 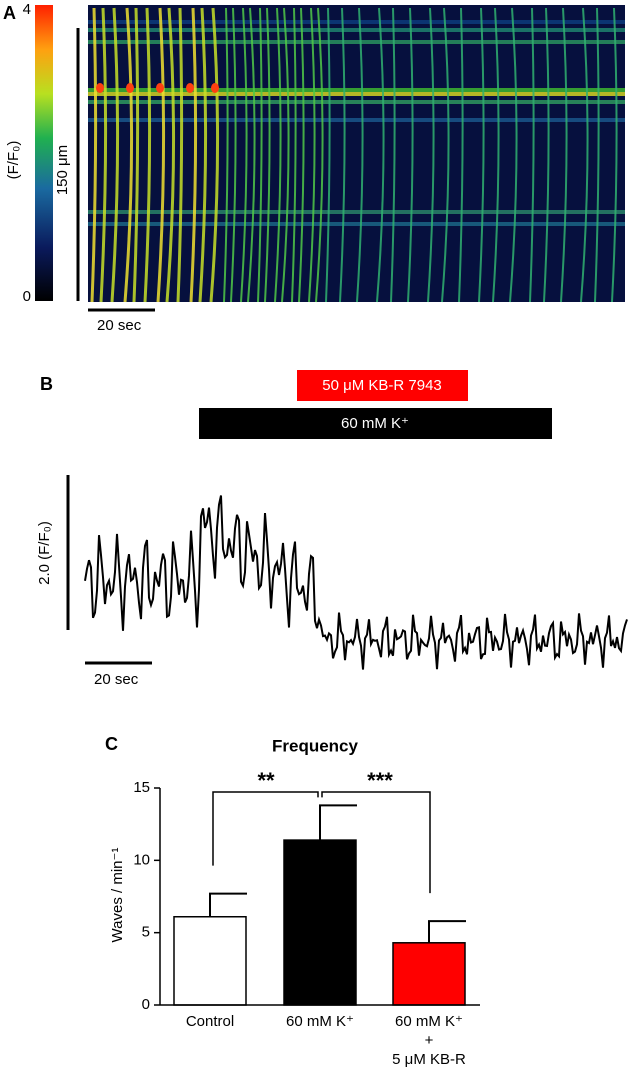 What do you see at coordinates (117, 895) in the screenshot?
I see `y-axis-label: Waves / min⁻¹` at bounding box center [117, 895].